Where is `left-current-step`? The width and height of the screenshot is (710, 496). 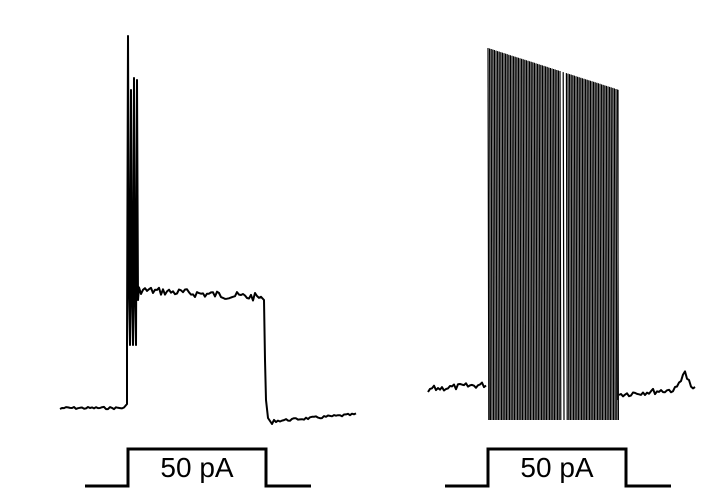
left-current-step is located at coordinates (198, 467).